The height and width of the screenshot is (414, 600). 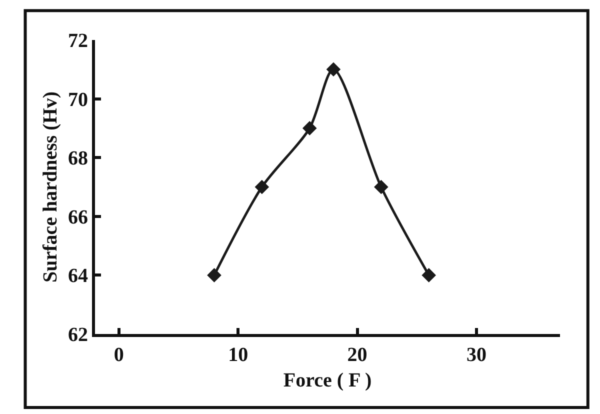 What do you see at coordinates (476, 355) in the screenshot?
I see `x-tick-label: 30` at bounding box center [476, 355].